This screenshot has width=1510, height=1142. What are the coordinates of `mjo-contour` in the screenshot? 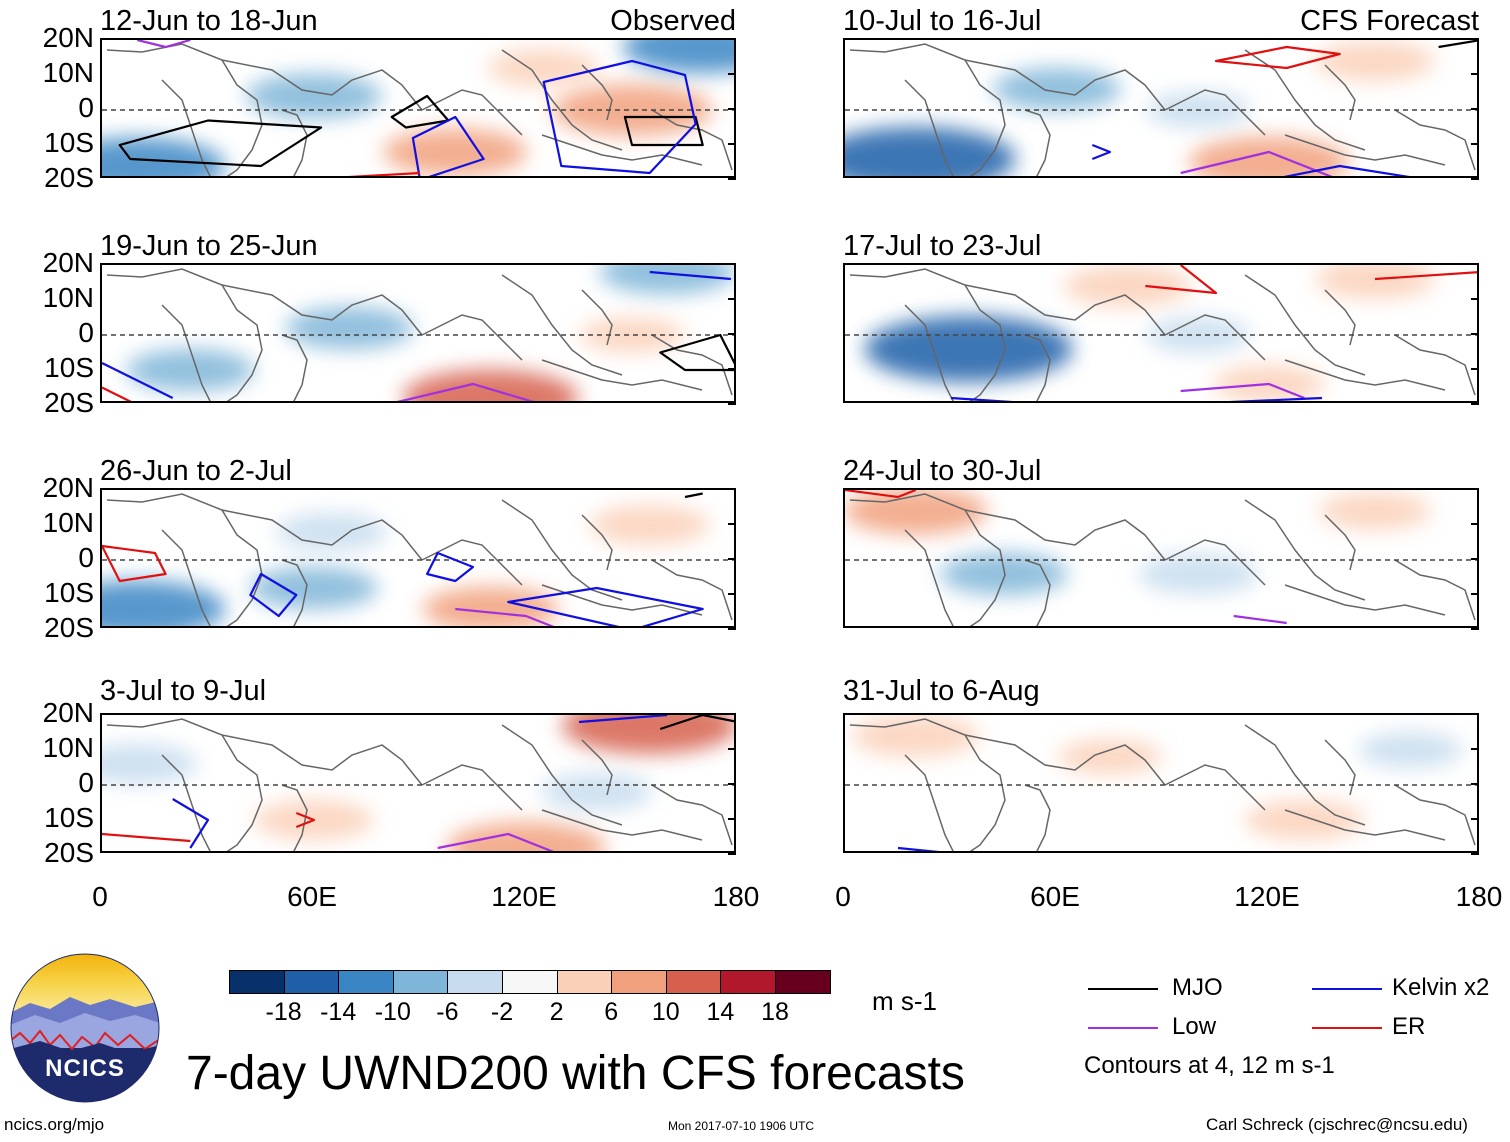 It's located at (1457, 44).